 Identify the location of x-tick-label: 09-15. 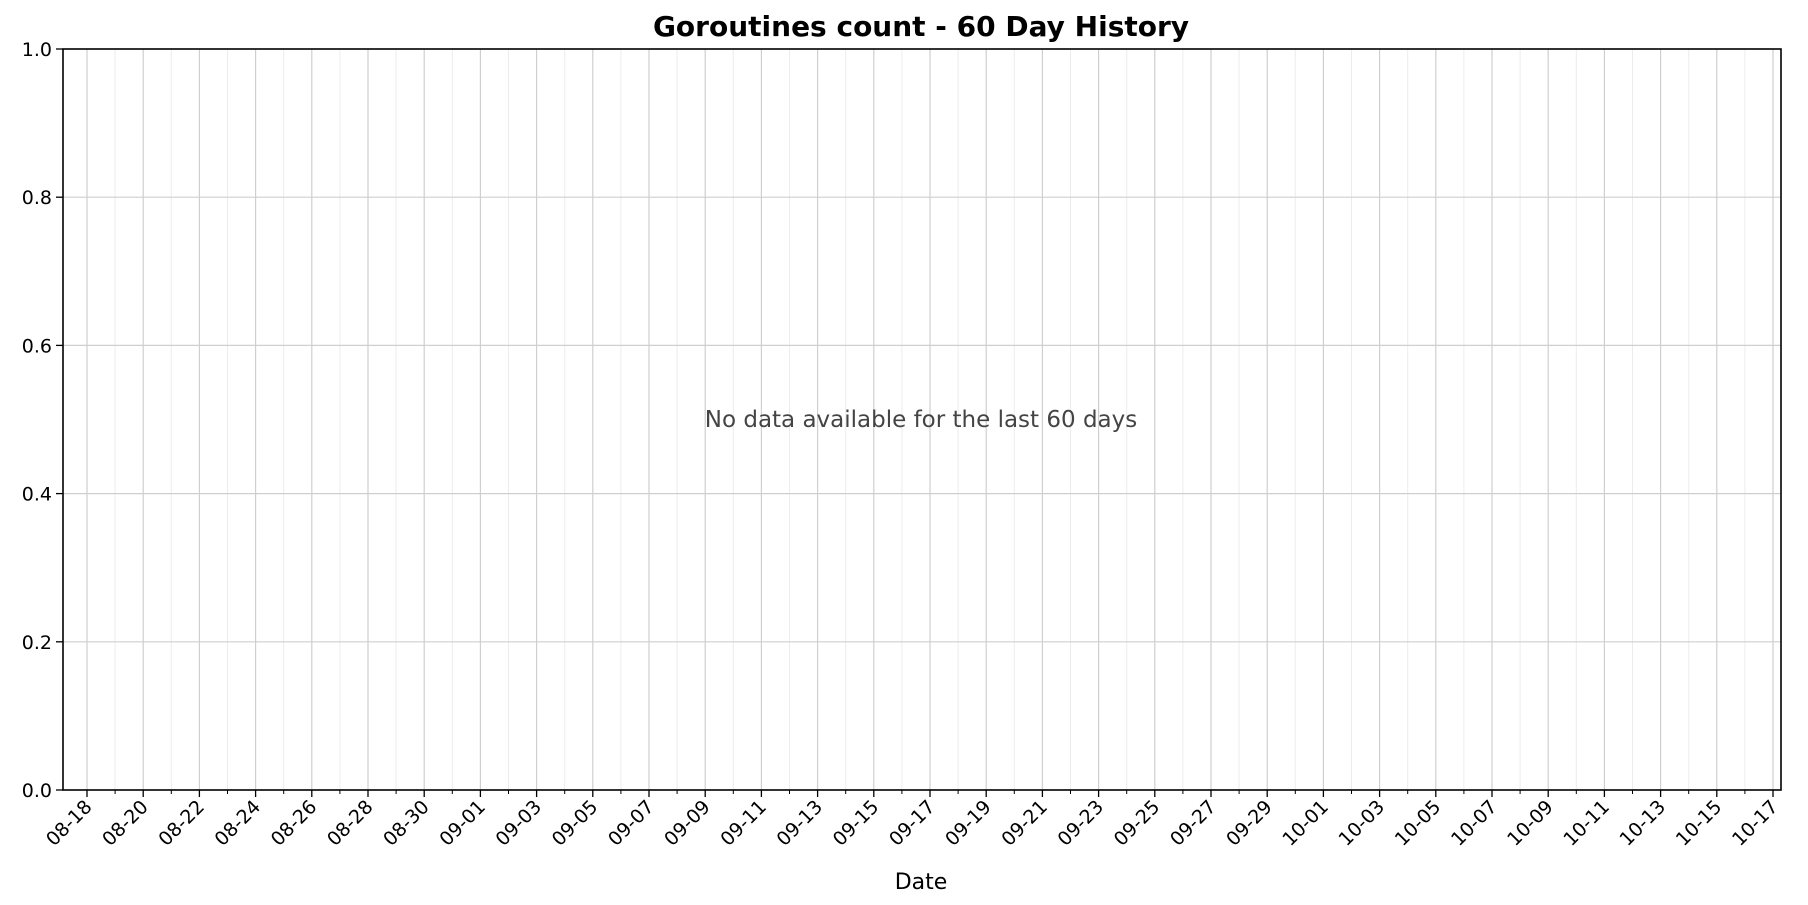
(856, 823).